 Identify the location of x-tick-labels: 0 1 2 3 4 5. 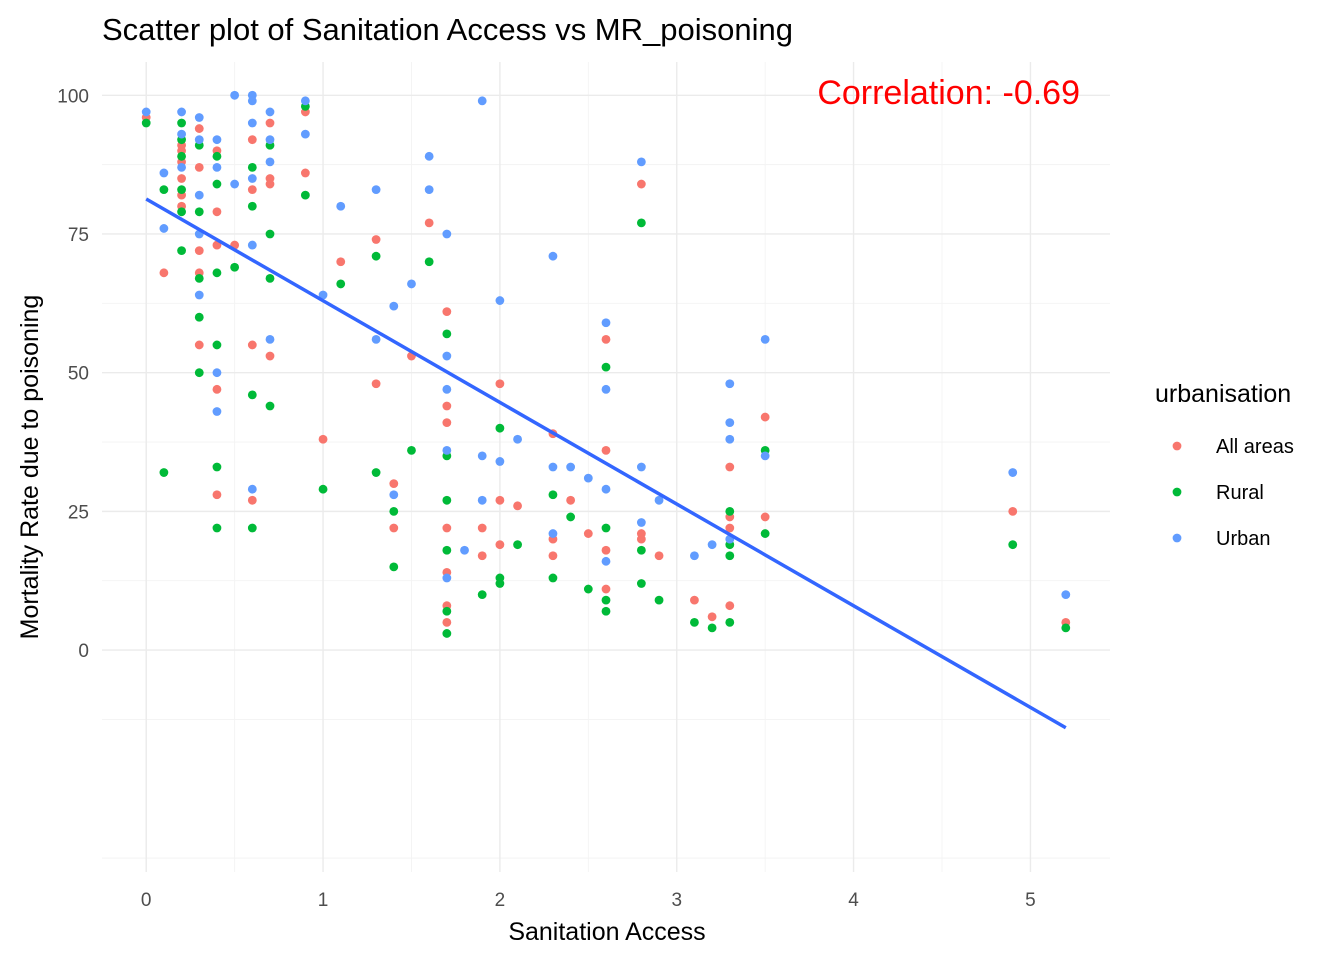
(588, 900).